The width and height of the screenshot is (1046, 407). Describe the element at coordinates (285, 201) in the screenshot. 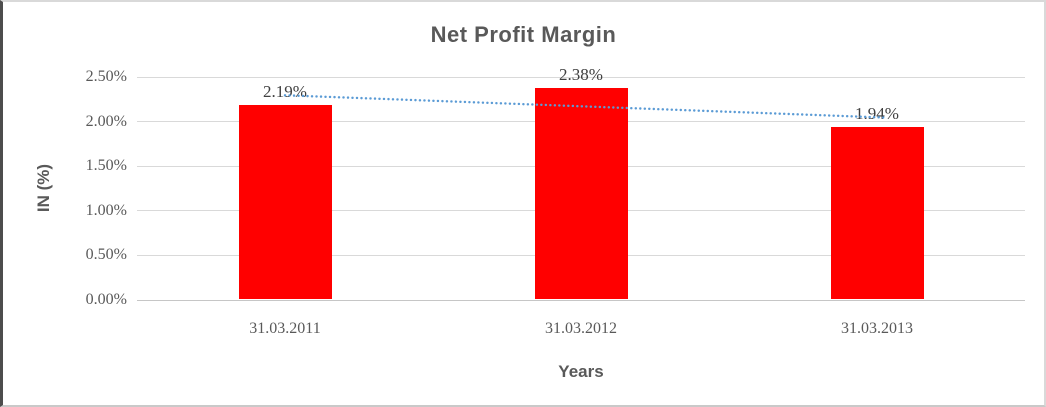

I see `bar-31.03.2011` at that location.